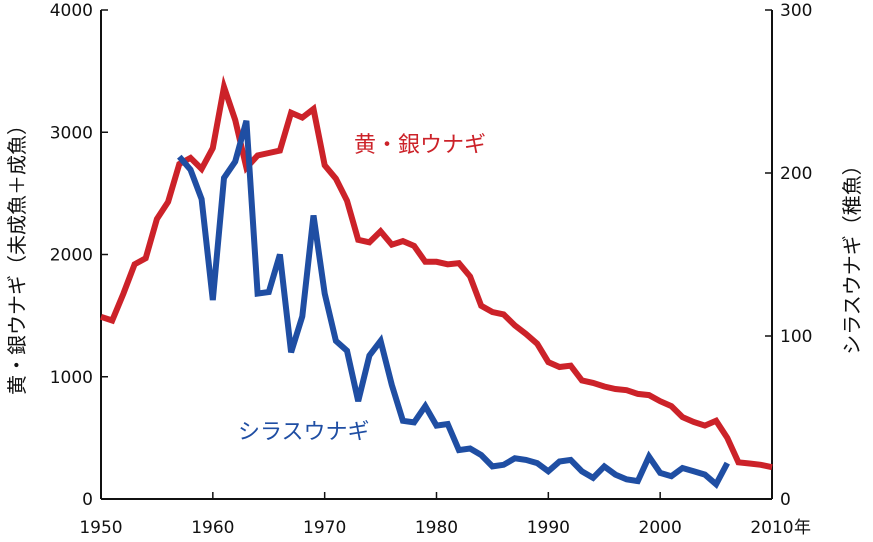 The width and height of the screenshot is (873, 542). I want to click on y-right-tick-label: 300, so click(796, 11).